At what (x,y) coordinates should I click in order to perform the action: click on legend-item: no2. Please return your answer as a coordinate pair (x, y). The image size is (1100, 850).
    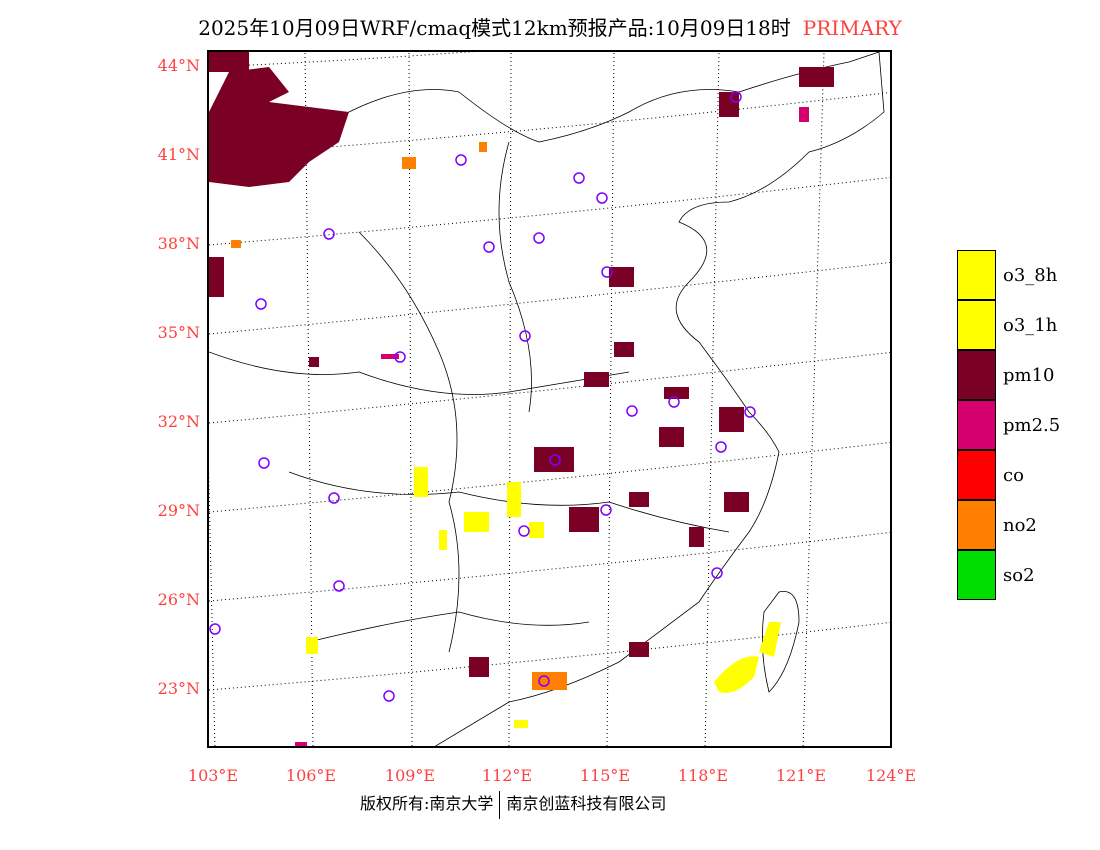
    Looking at the image, I should click on (1008, 524).